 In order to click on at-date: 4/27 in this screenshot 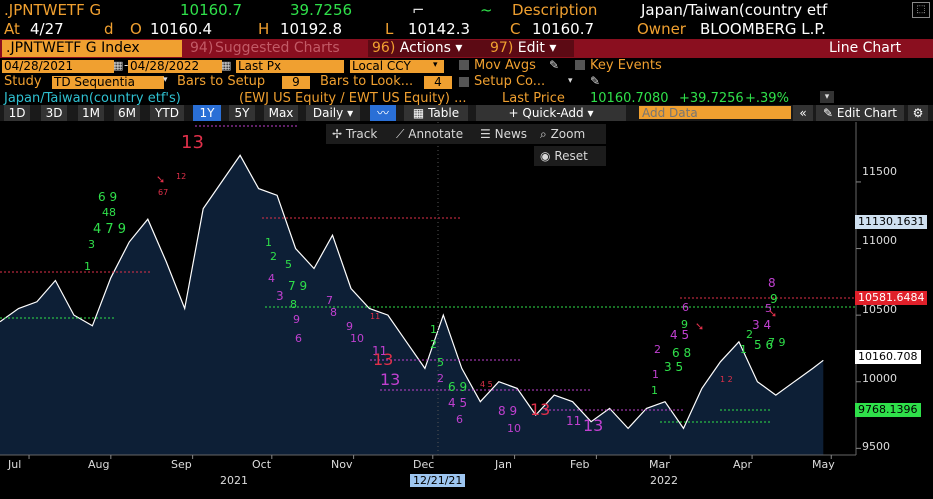, I will do `click(47, 29)`.